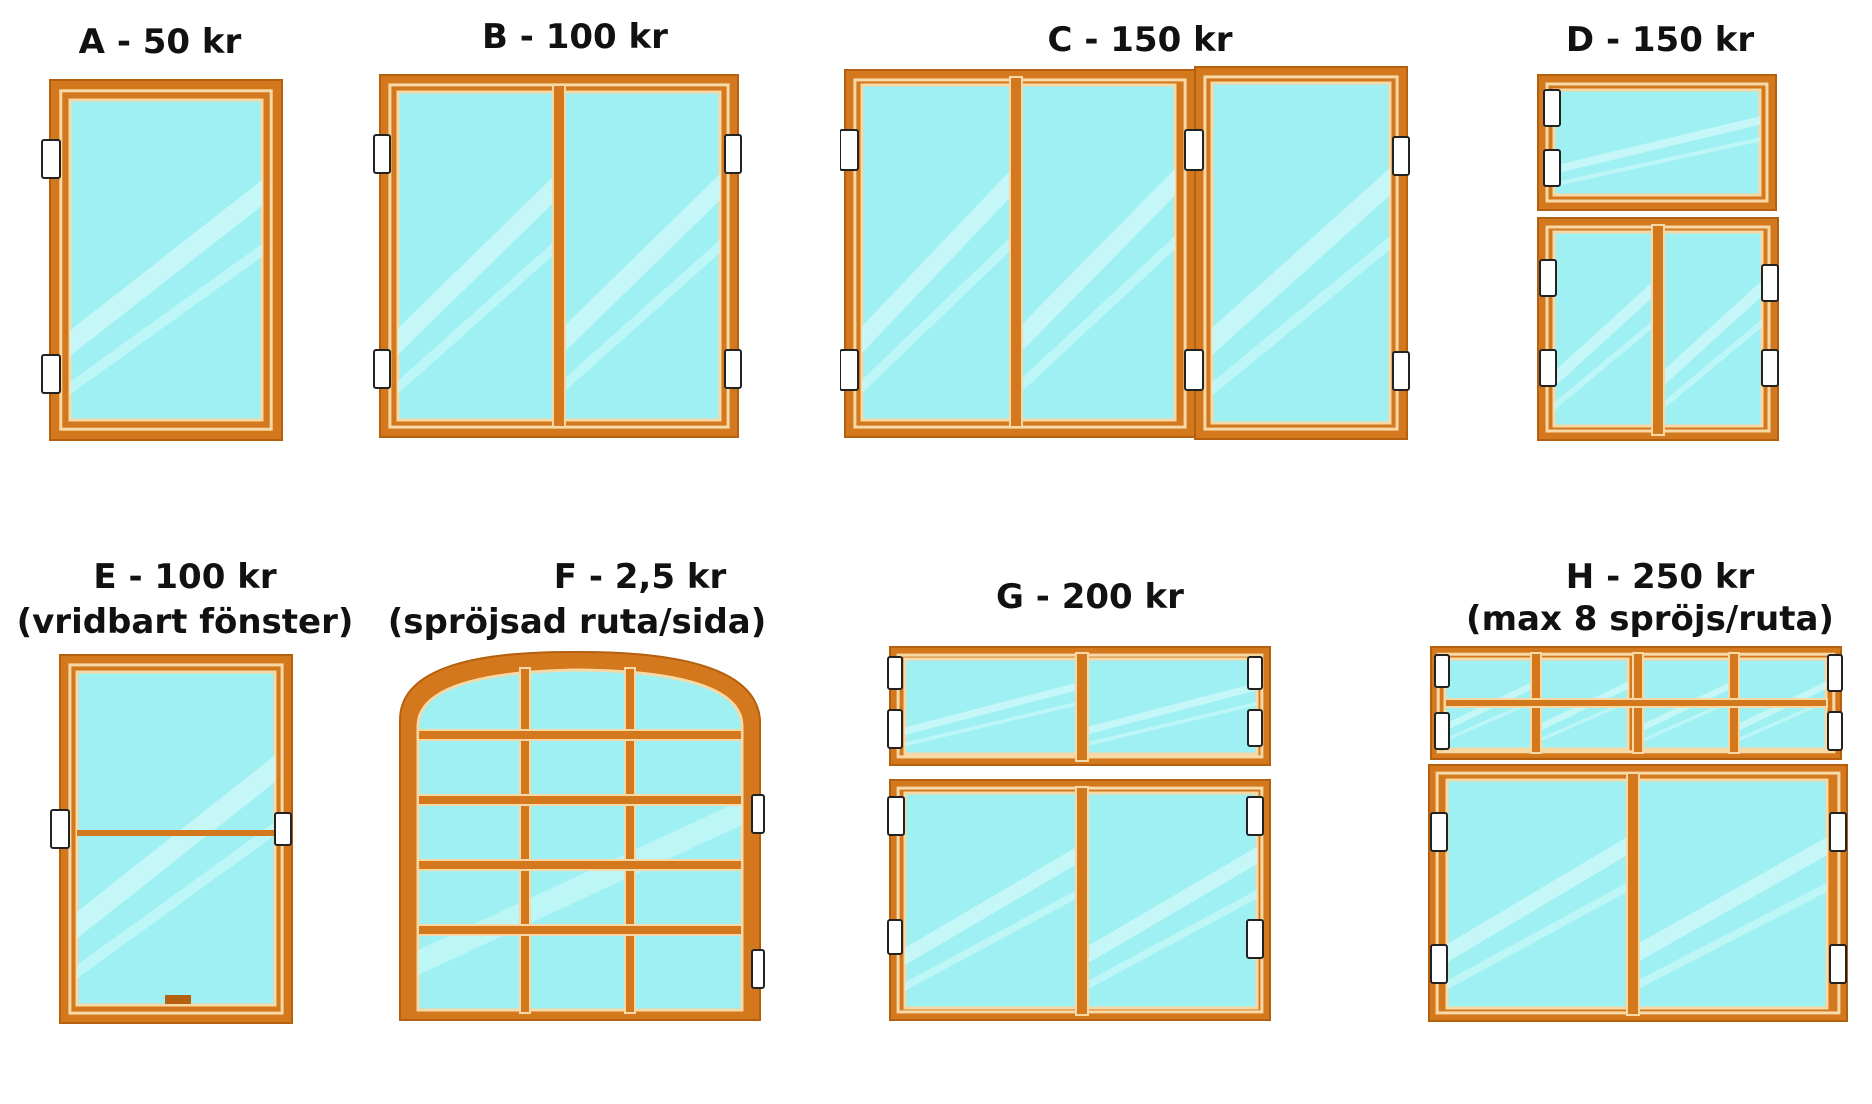  I want to click on window-b-drawing, so click(557, 256).